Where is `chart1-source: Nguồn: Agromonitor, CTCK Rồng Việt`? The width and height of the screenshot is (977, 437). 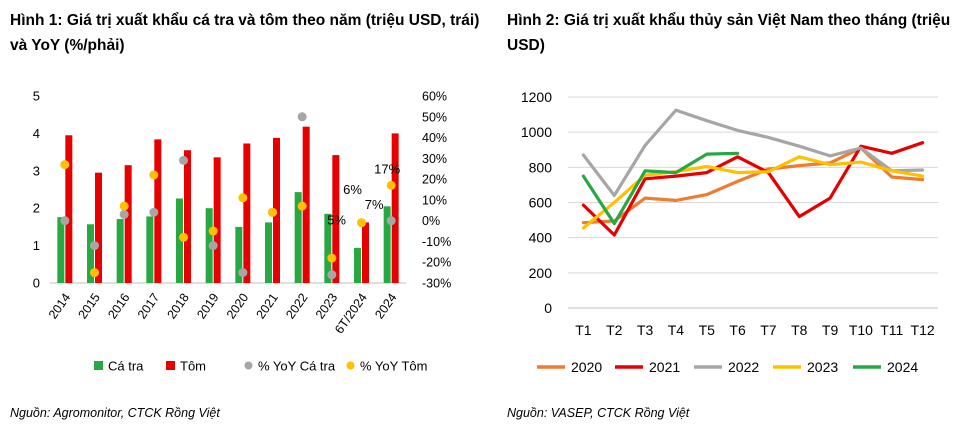 chart1-source: Nguồn: Agromonitor, CTCK Rồng Việt is located at coordinates (115, 413).